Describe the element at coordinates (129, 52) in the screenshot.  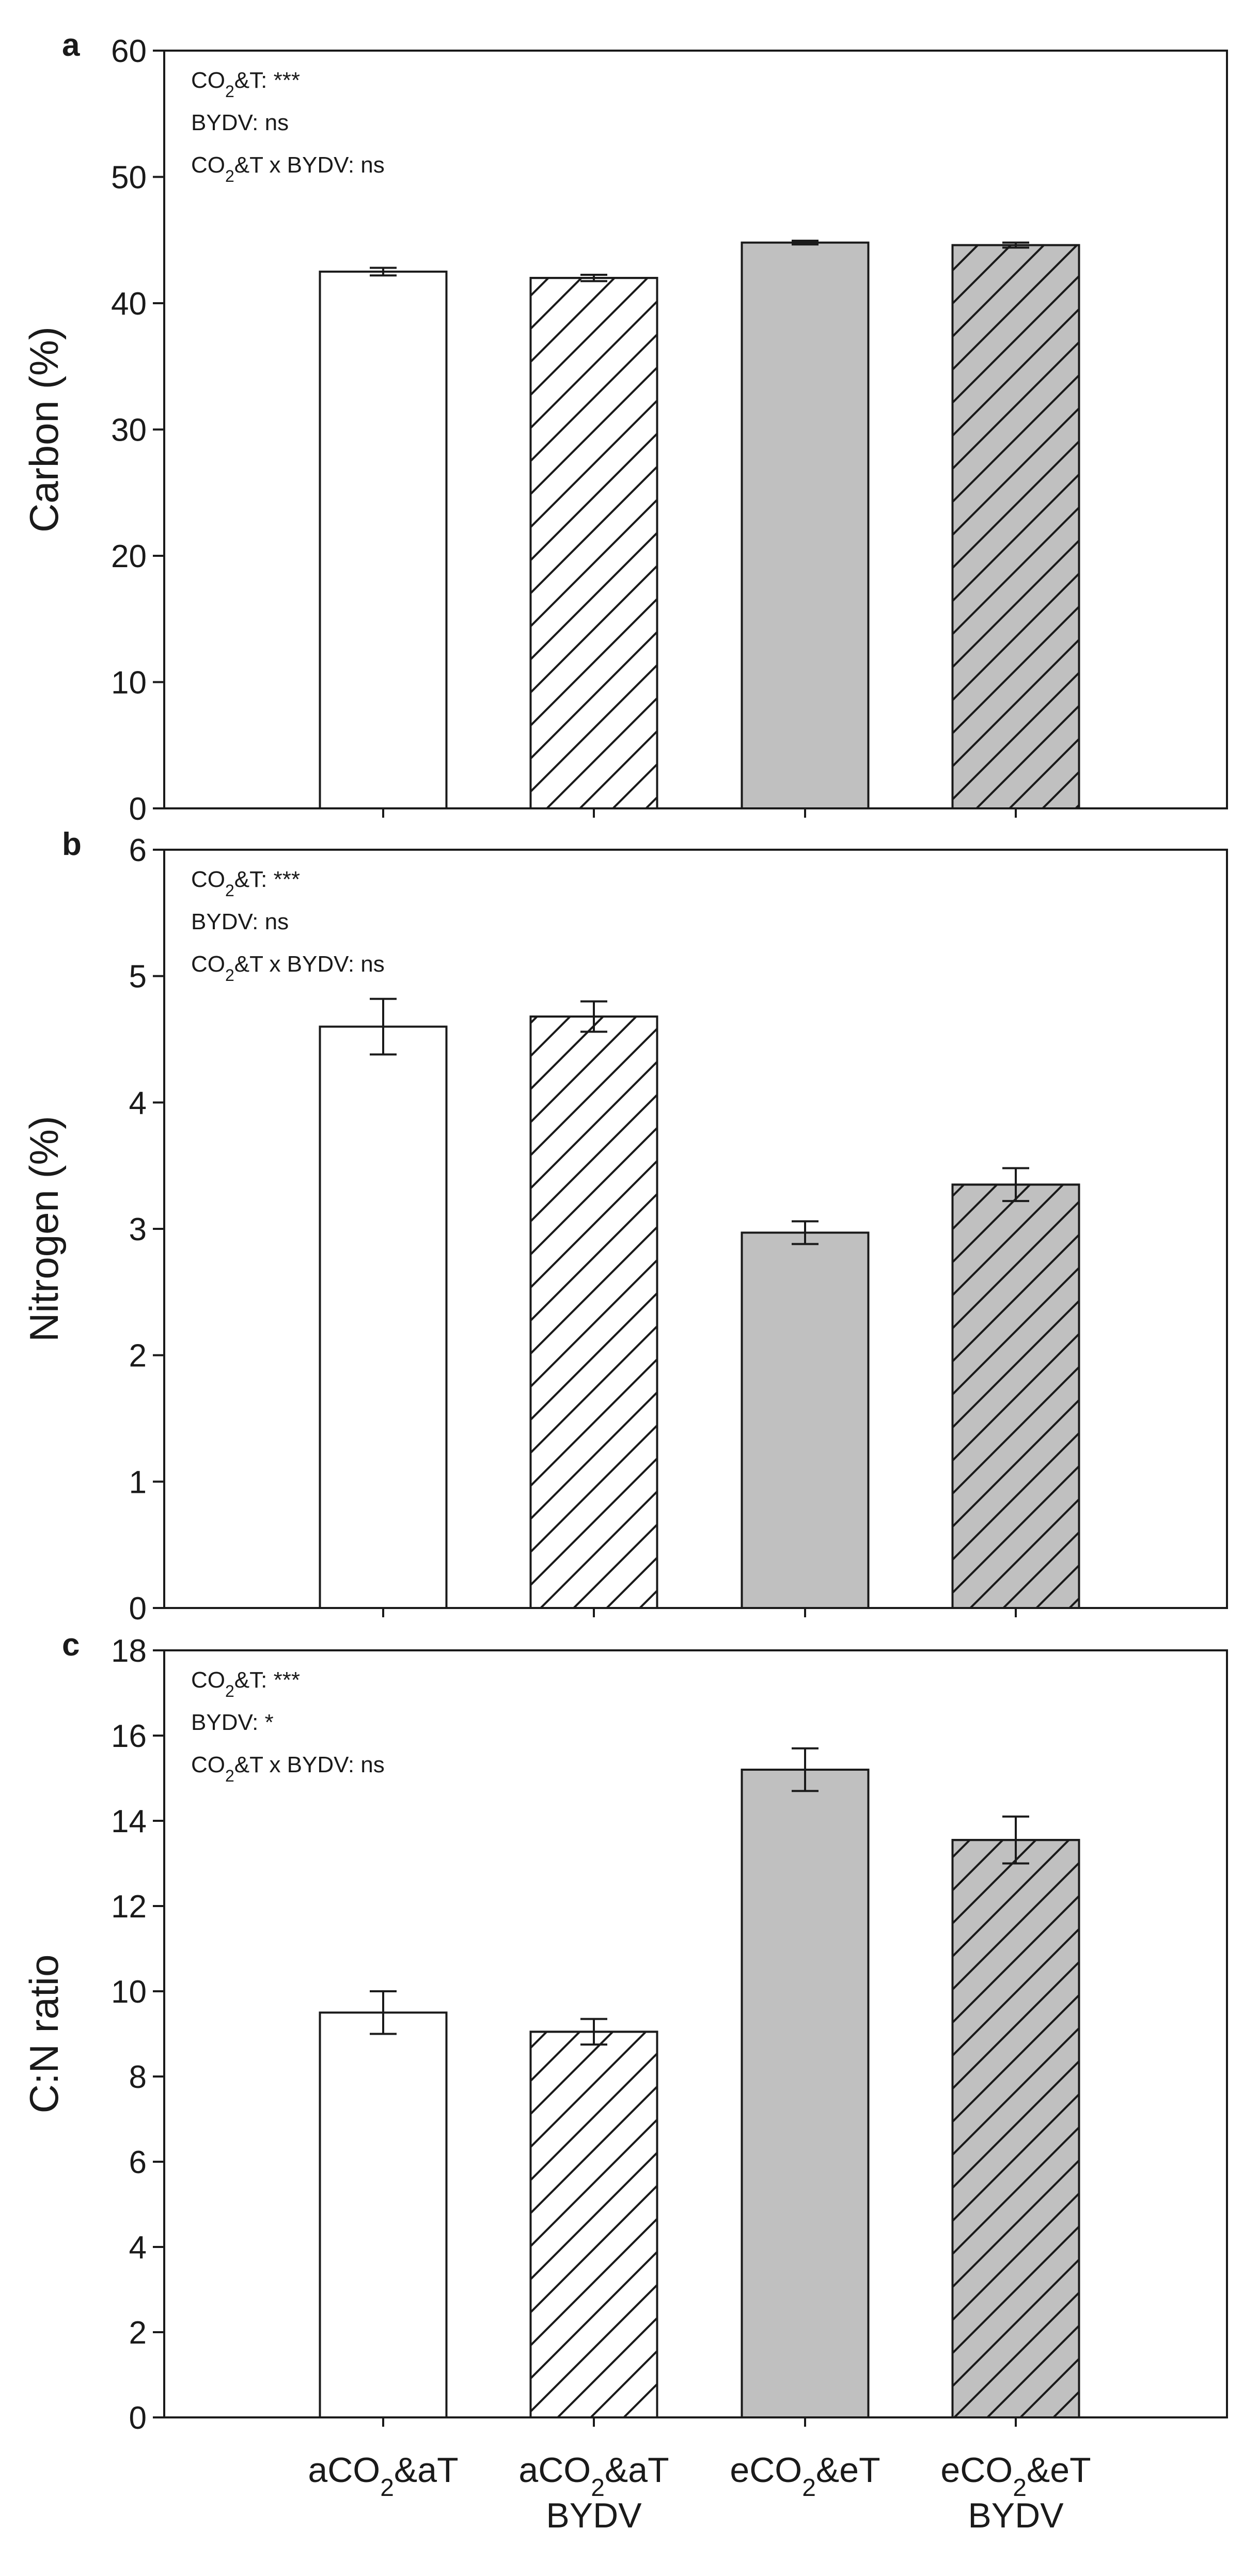
I see `y-tick-label: 60` at that location.